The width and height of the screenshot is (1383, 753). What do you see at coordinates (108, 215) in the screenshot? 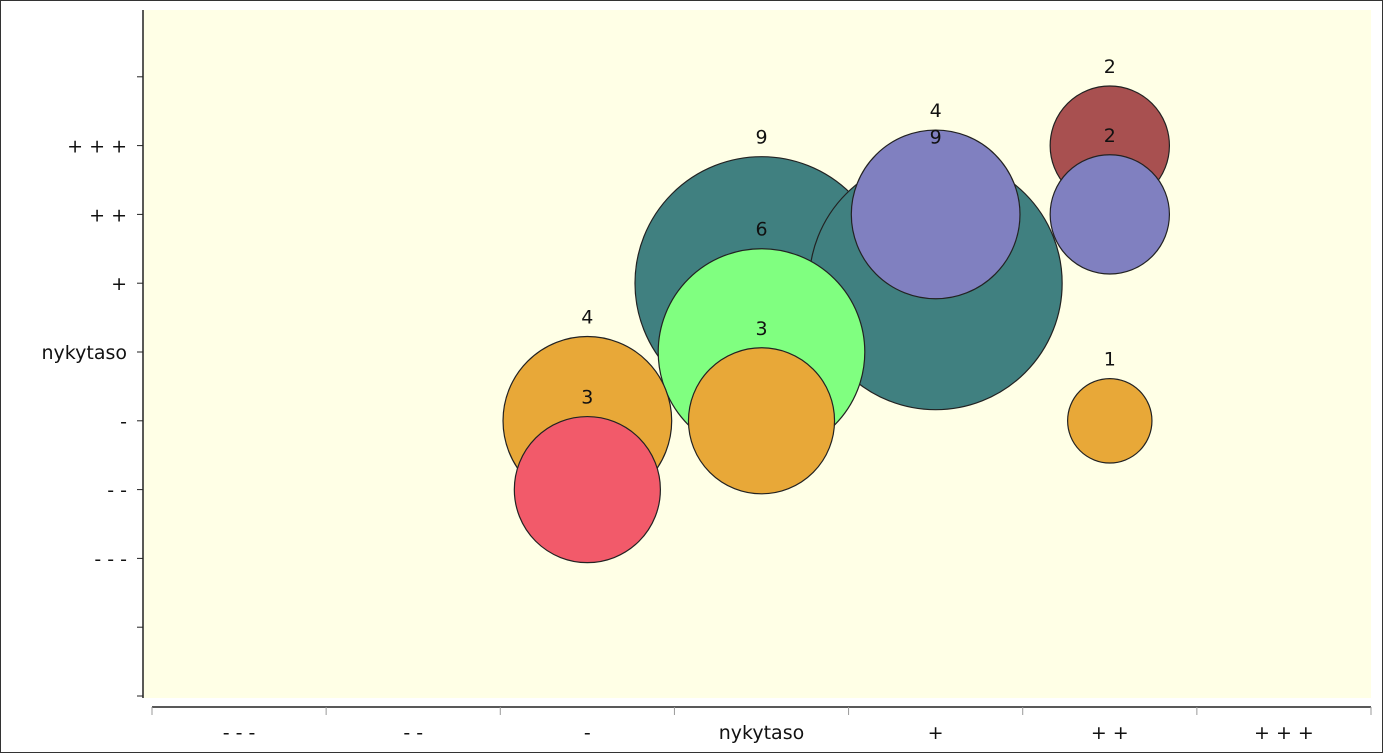
I see `y-tick-label: + +` at bounding box center [108, 215].